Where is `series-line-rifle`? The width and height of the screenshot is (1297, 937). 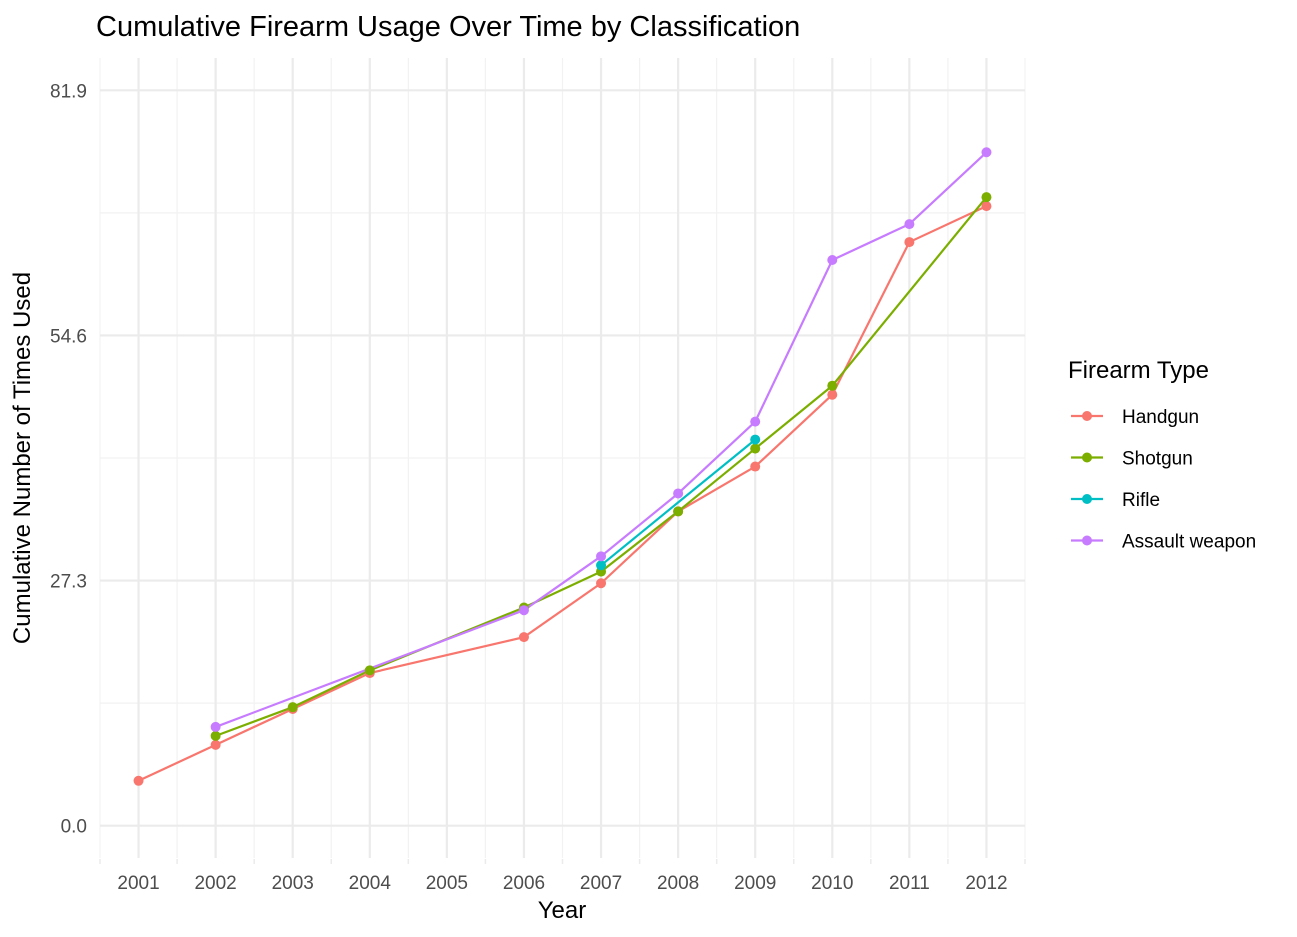 series-line-rifle is located at coordinates (678, 502).